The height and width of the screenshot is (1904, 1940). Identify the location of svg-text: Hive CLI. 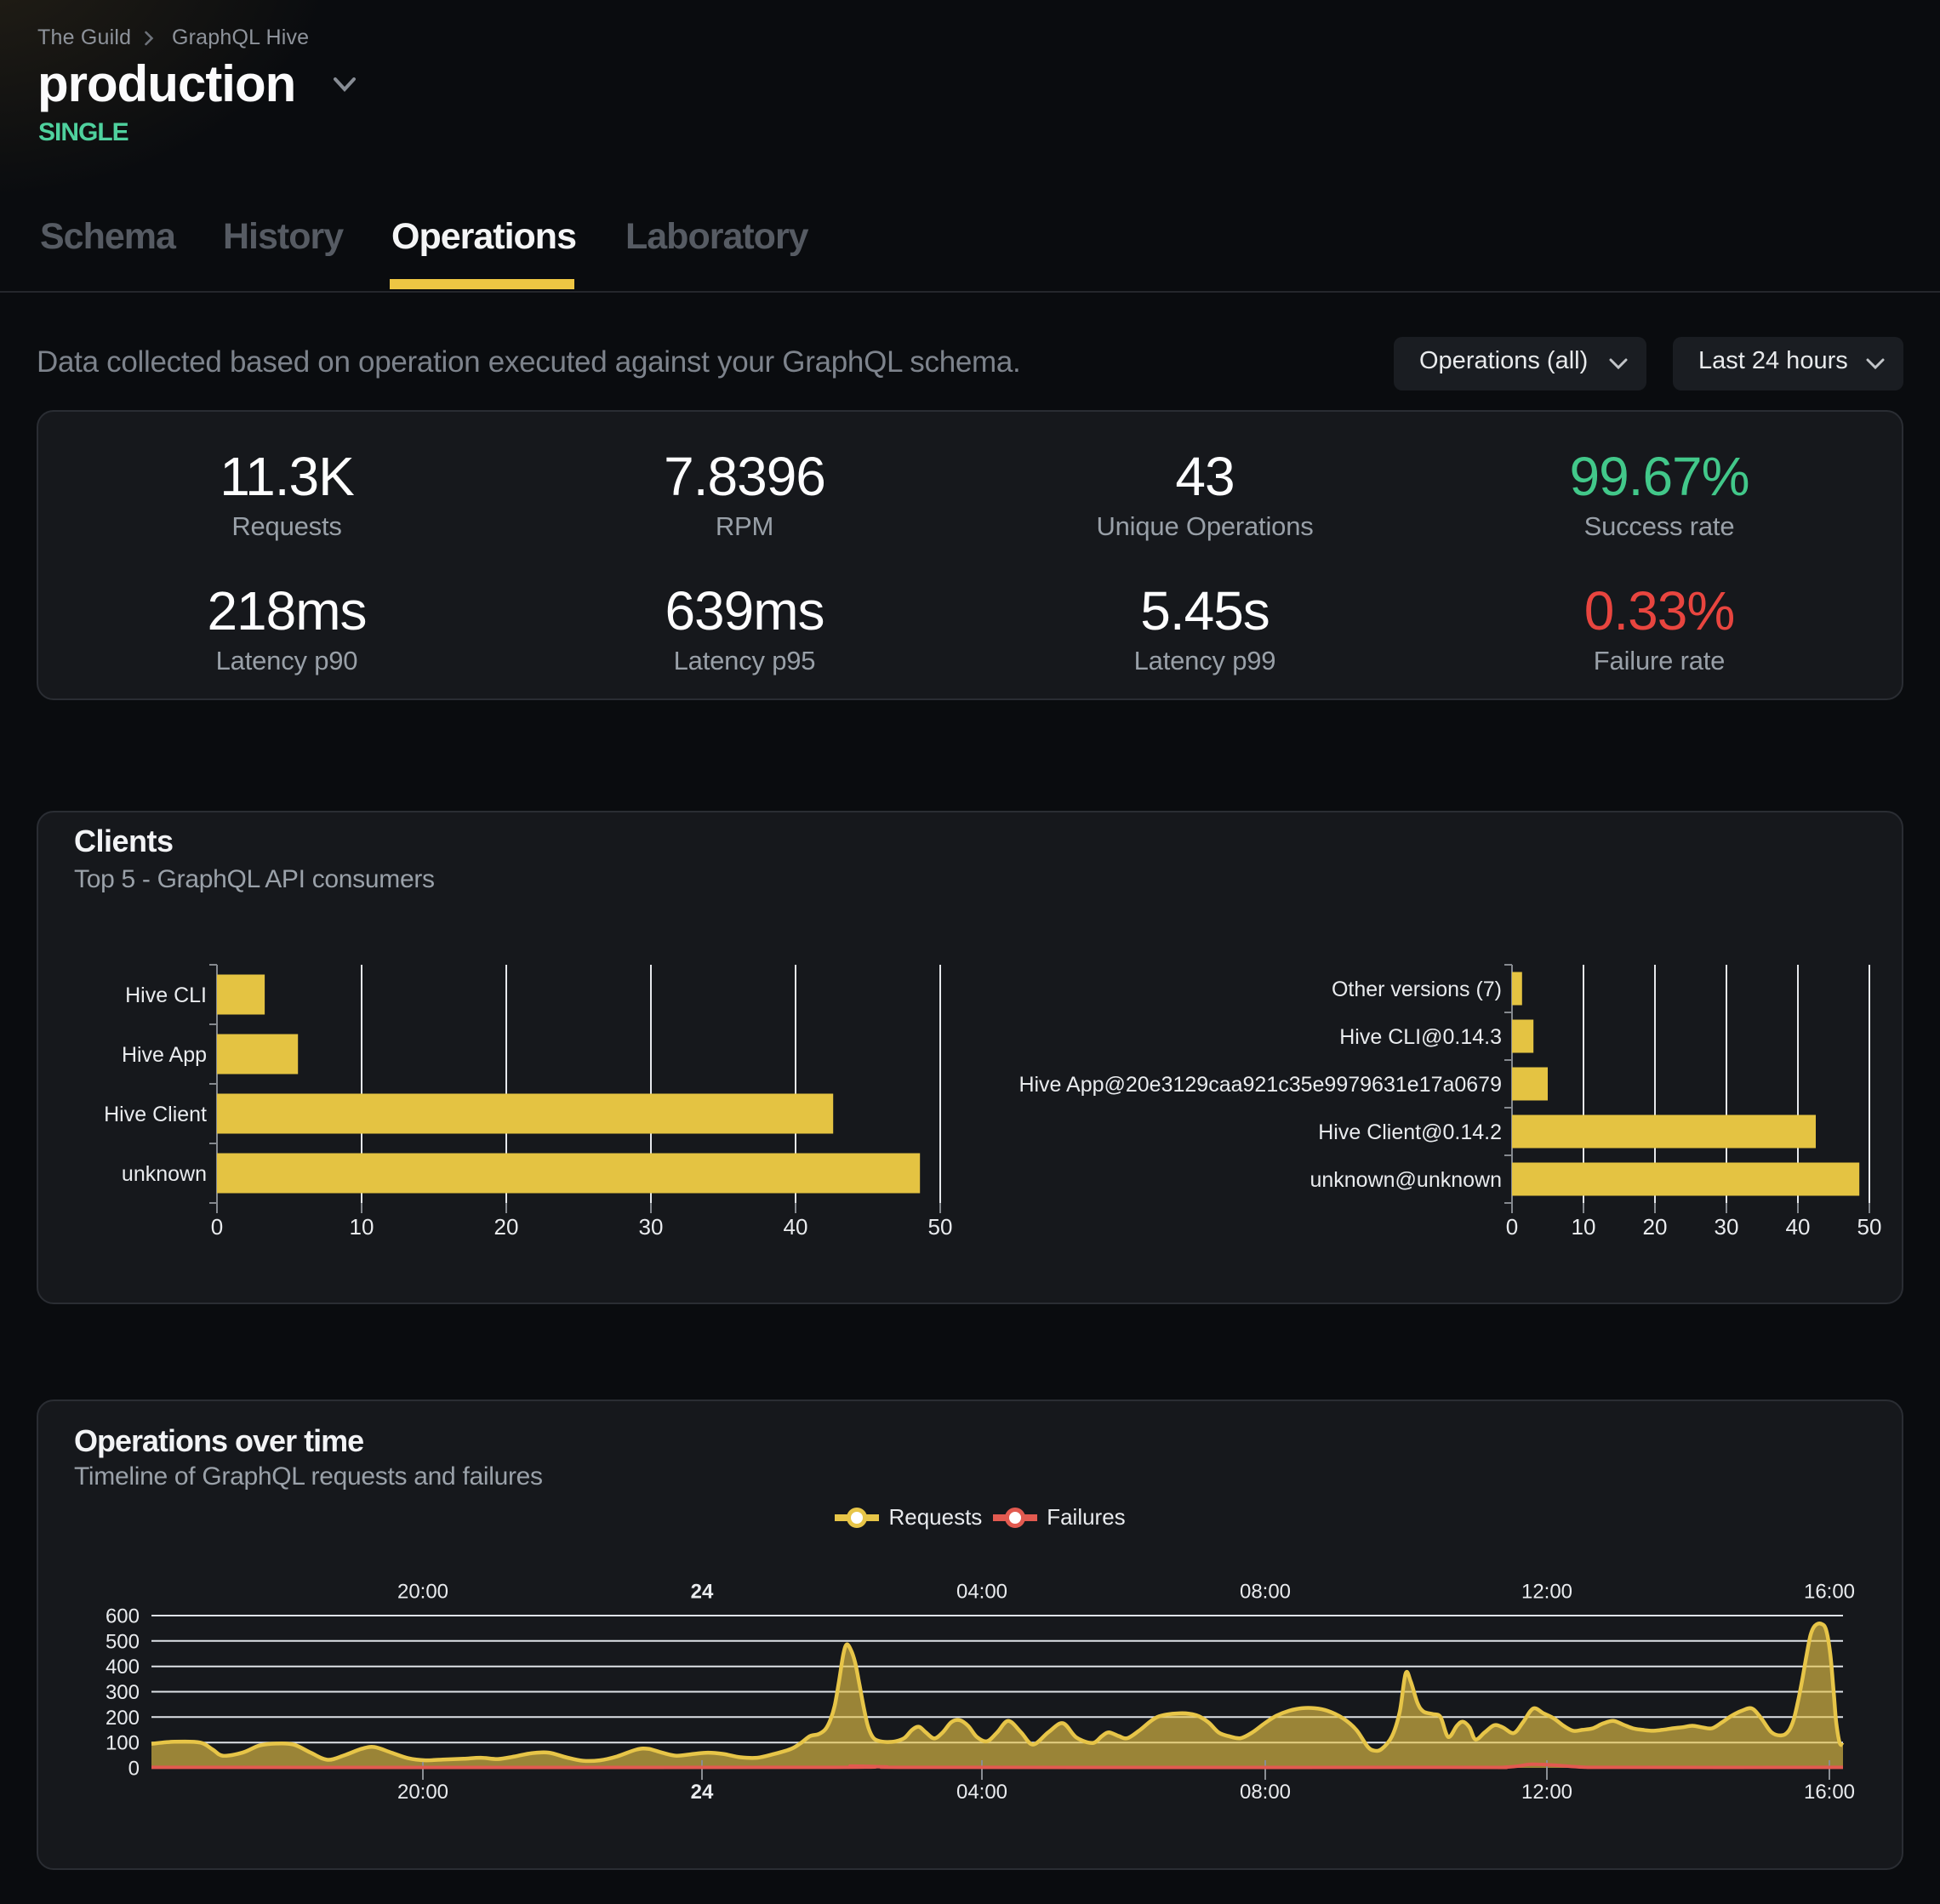
(166, 995).